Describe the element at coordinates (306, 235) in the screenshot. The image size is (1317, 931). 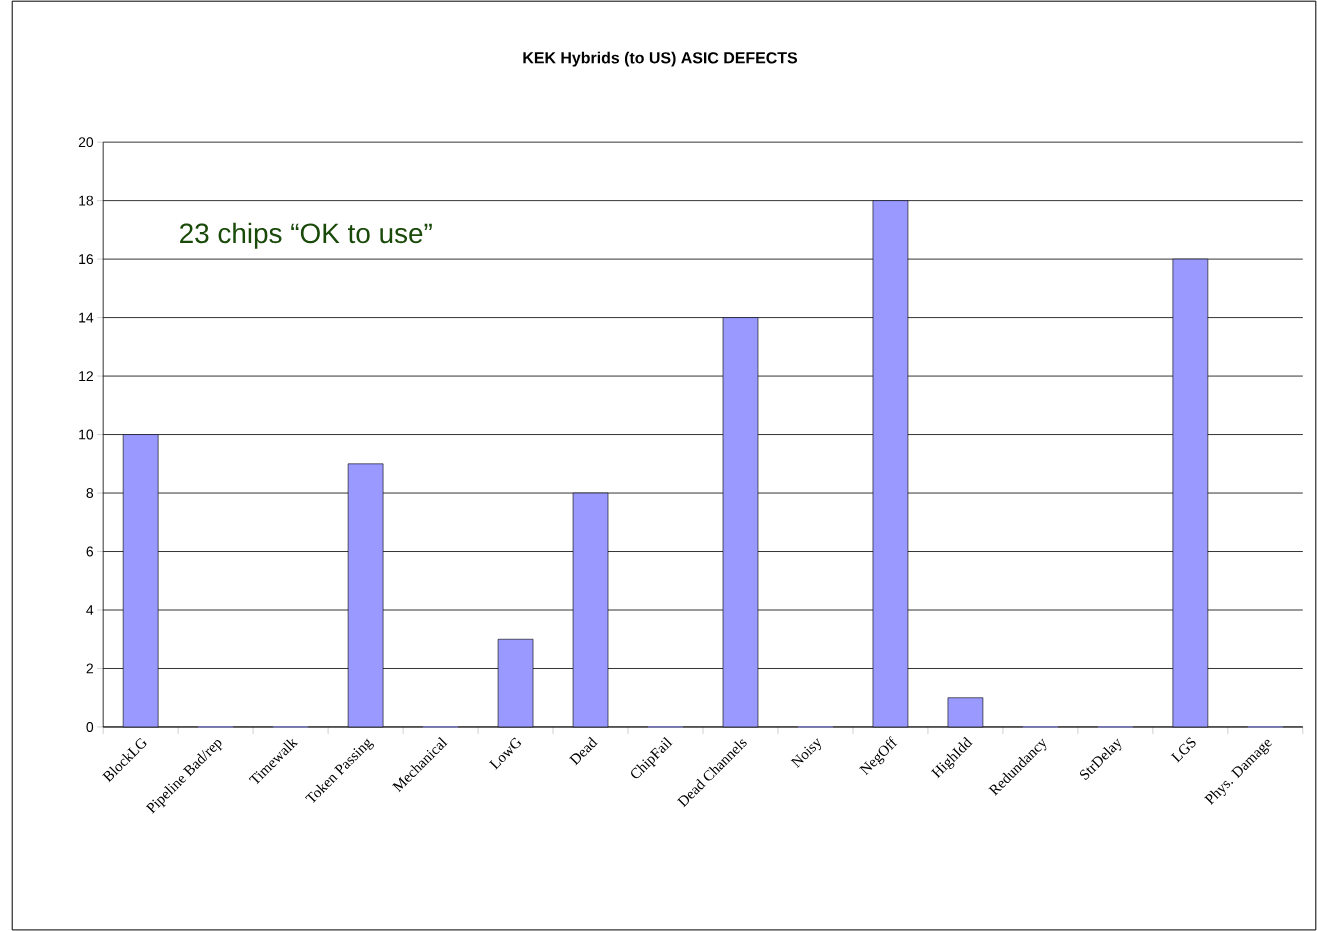
I see `annotation: 23 chips “OK to use”` at that location.